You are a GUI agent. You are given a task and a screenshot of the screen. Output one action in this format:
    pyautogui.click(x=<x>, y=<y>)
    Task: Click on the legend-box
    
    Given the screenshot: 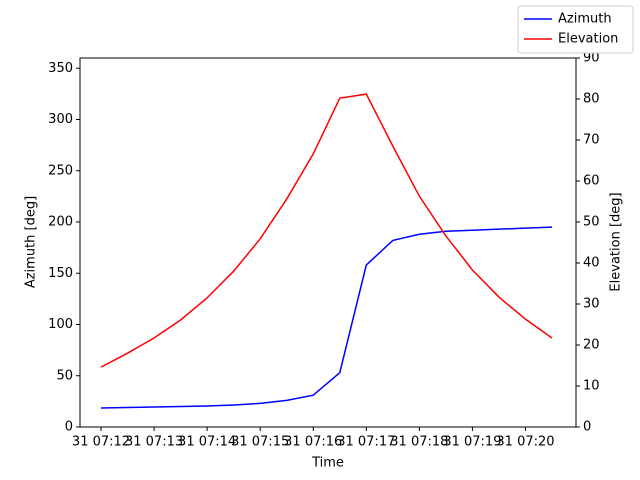 What is the action you would take?
    pyautogui.click(x=575, y=29)
    